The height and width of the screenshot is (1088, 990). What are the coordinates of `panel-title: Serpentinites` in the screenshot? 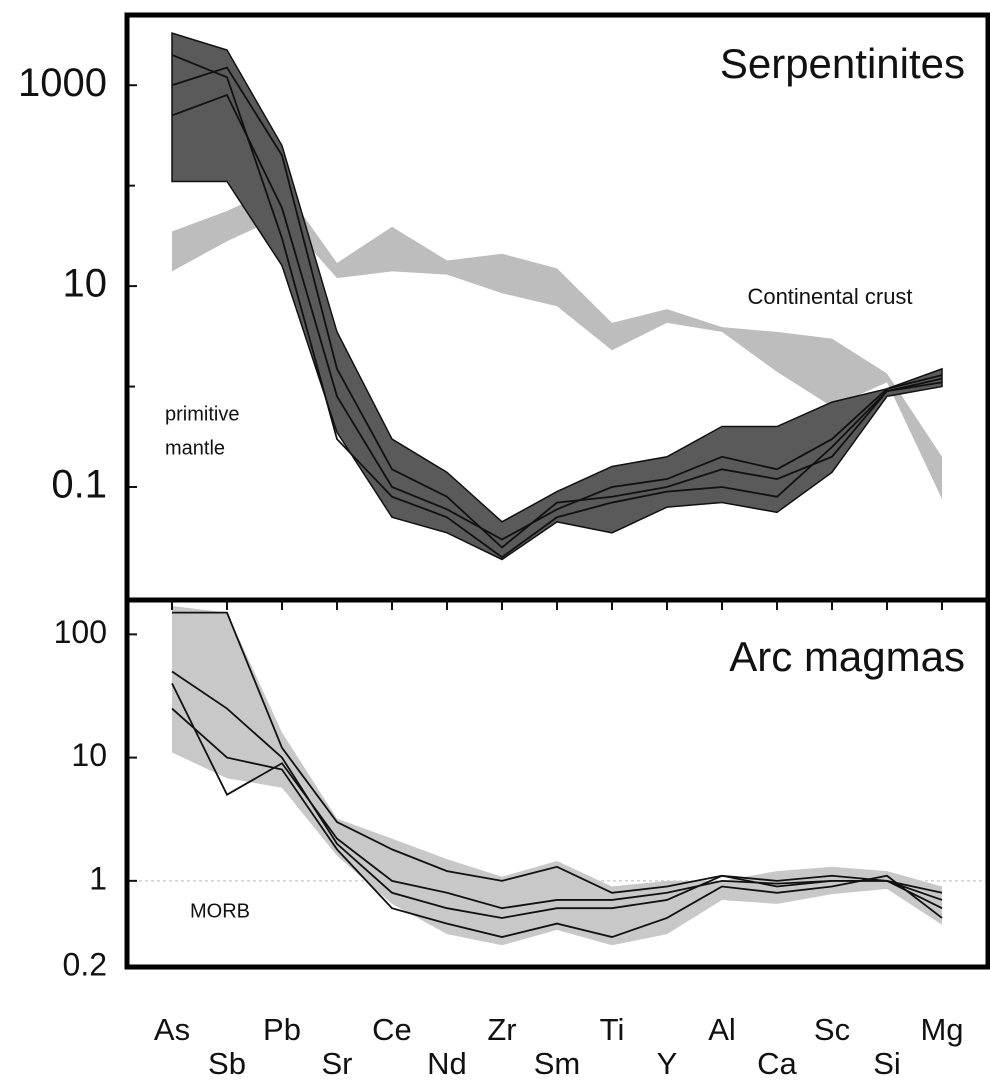 It's located at (842, 63).